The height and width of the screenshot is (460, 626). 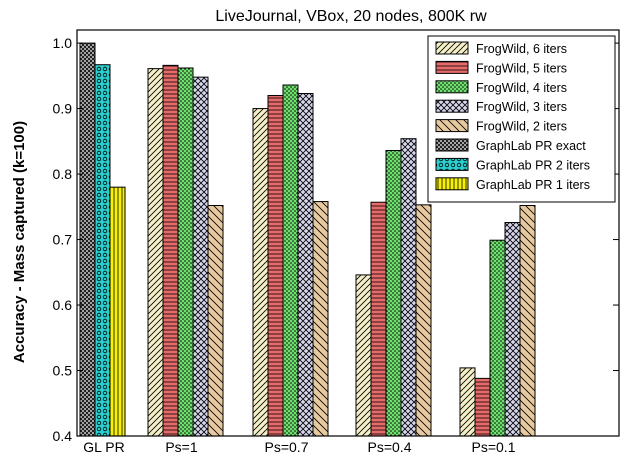 What do you see at coordinates (63, 109) in the screenshot?
I see `y-tick-label-5: 0.9` at bounding box center [63, 109].